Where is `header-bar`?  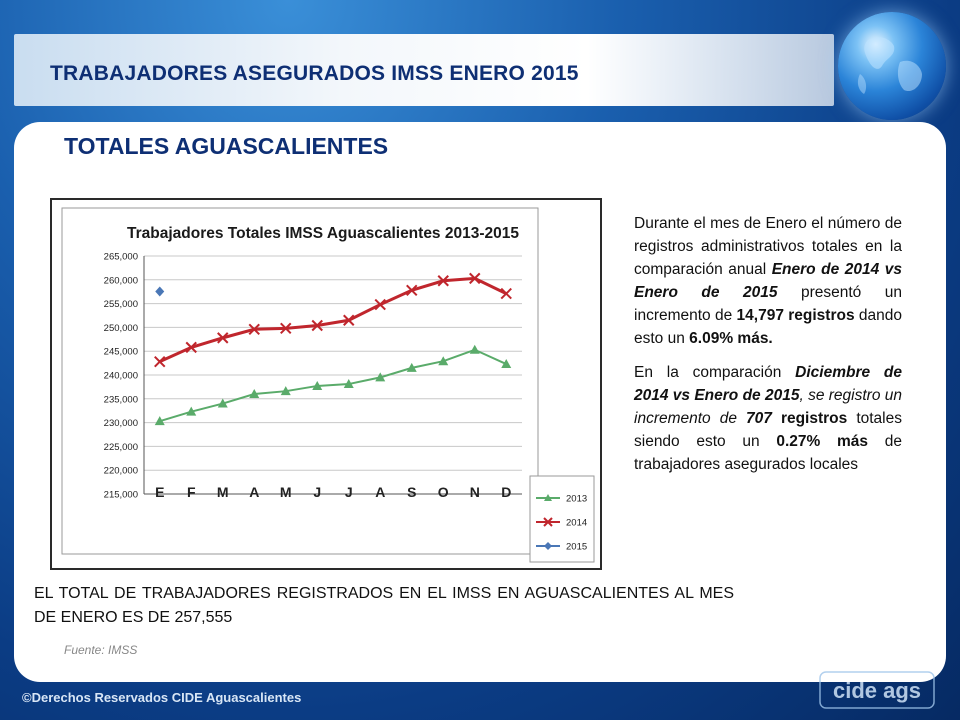 header-bar is located at coordinates (424, 70).